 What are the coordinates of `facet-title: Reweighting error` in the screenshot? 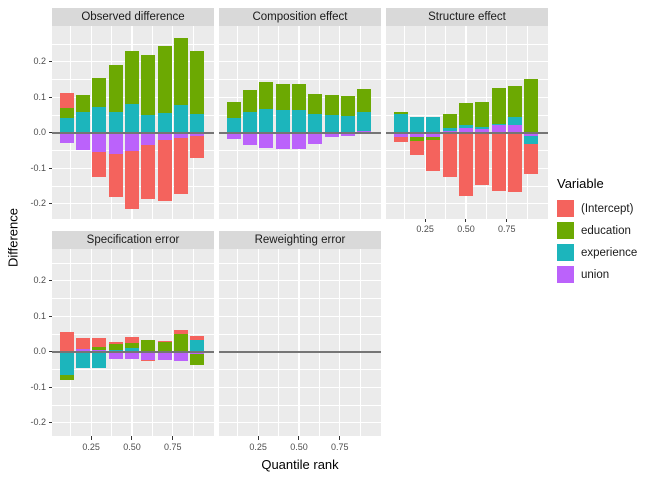 It's located at (300, 239).